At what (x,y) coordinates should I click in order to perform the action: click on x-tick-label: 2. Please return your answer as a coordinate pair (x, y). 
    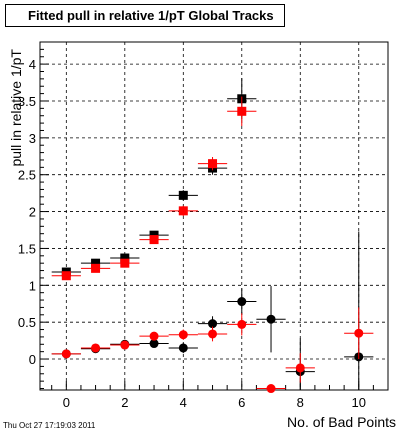
    Looking at the image, I should click on (124, 402).